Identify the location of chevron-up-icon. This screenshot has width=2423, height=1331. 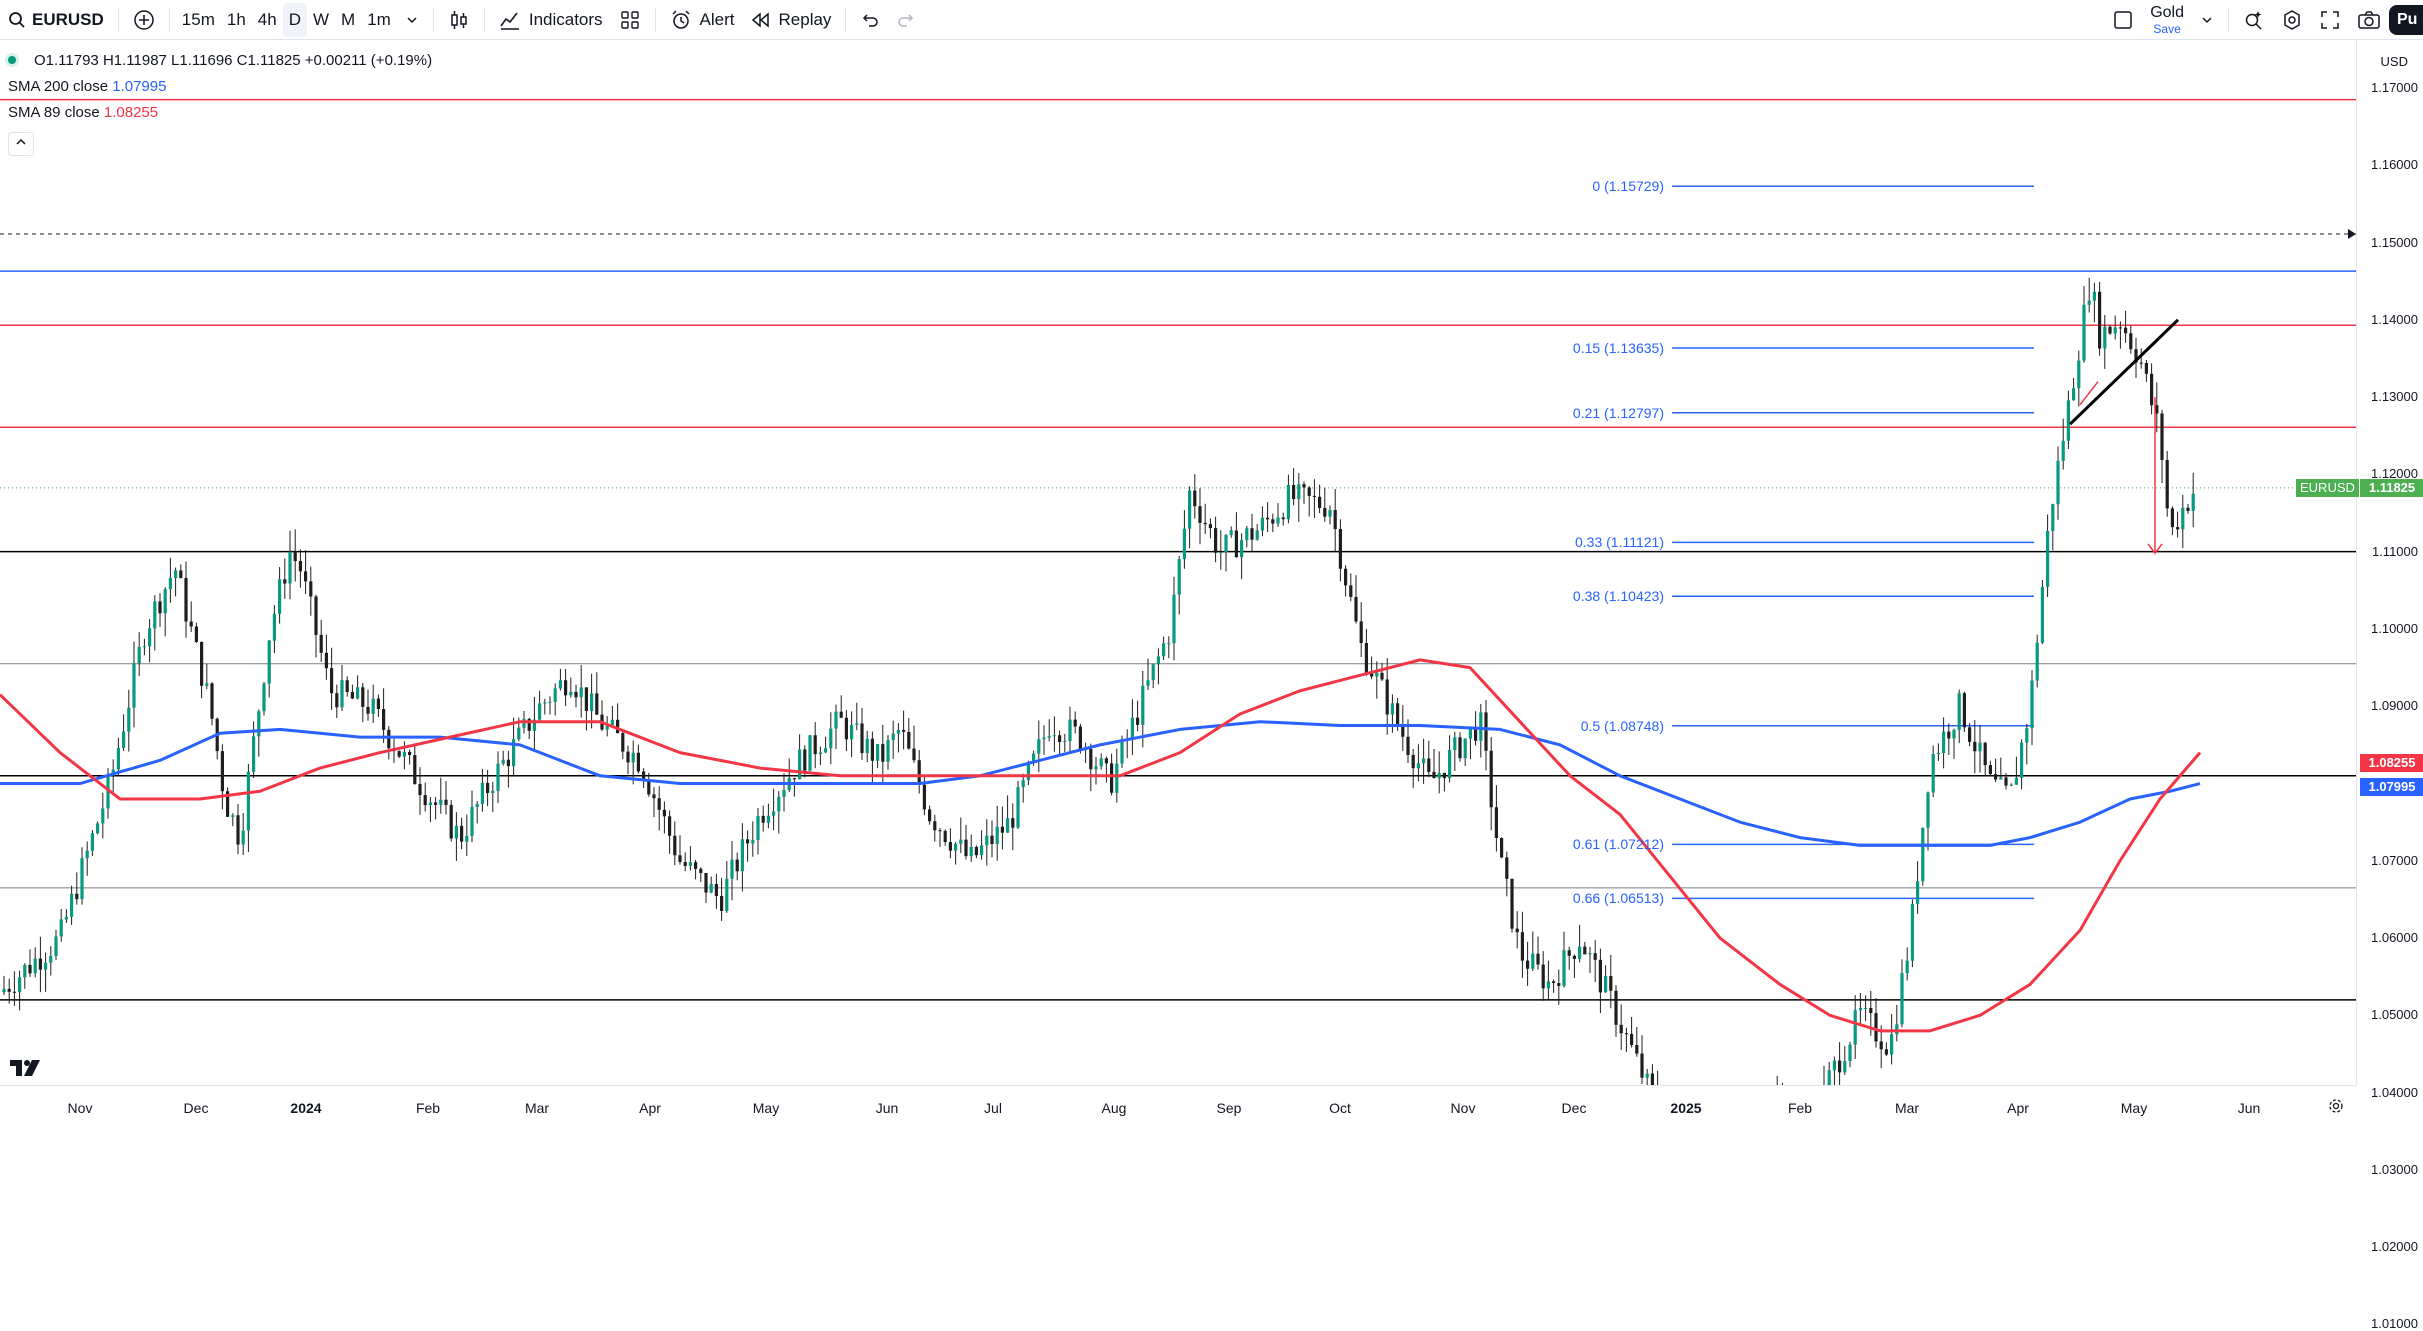
(21, 144).